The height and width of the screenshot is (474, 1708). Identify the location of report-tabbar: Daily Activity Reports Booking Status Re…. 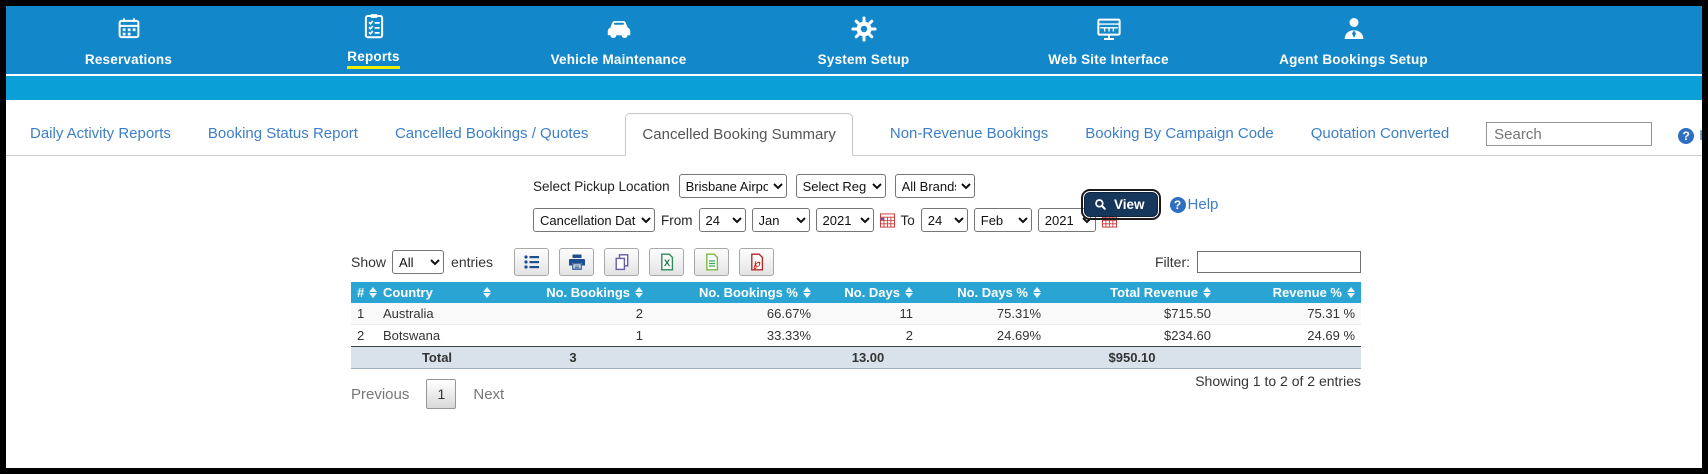
(854, 134).